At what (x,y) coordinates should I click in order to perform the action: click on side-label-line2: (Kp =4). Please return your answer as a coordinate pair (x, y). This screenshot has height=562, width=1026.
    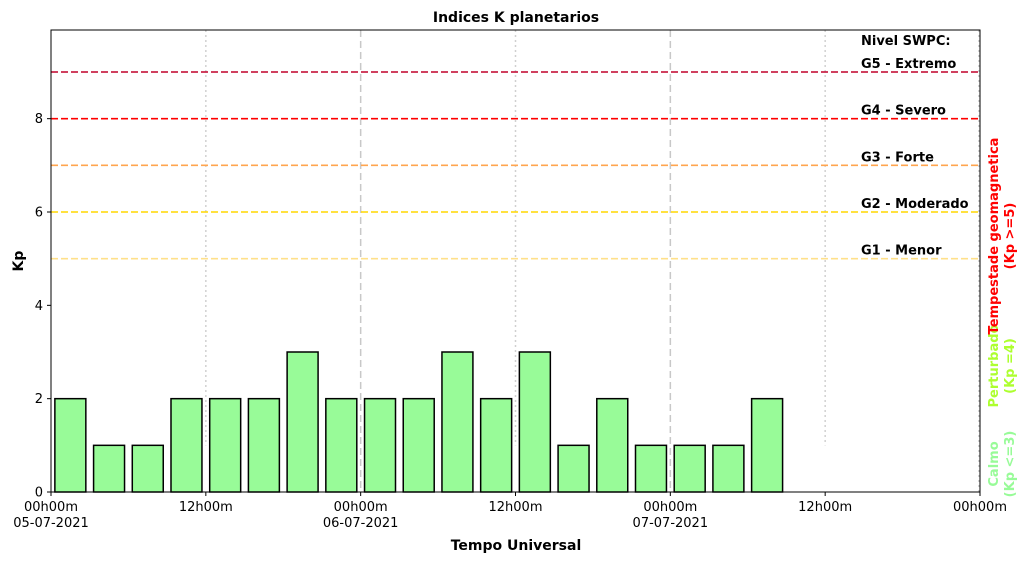
    Looking at the image, I should click on (1010, 366).